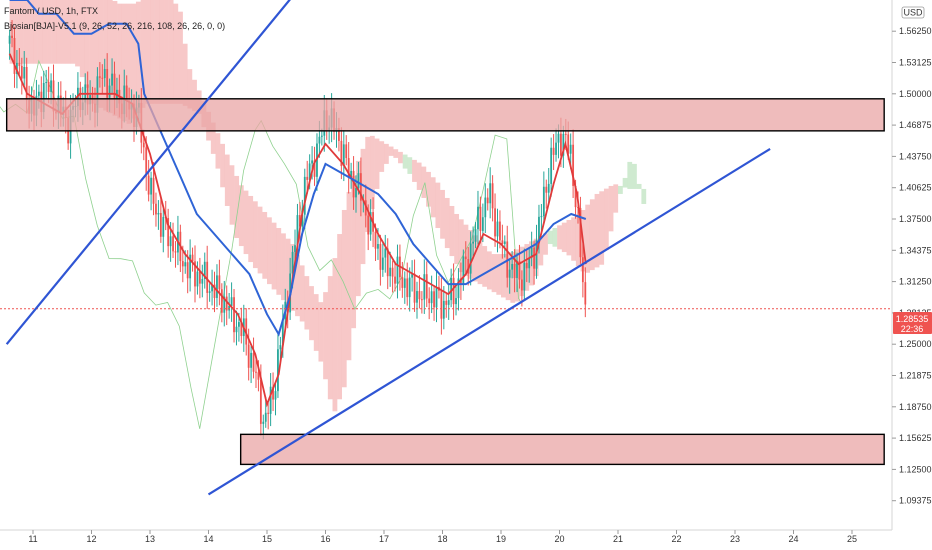  What do you see at coordinates (562, 449) in the screenshot?
I see `support-zone` at bounding box center [562, 449].